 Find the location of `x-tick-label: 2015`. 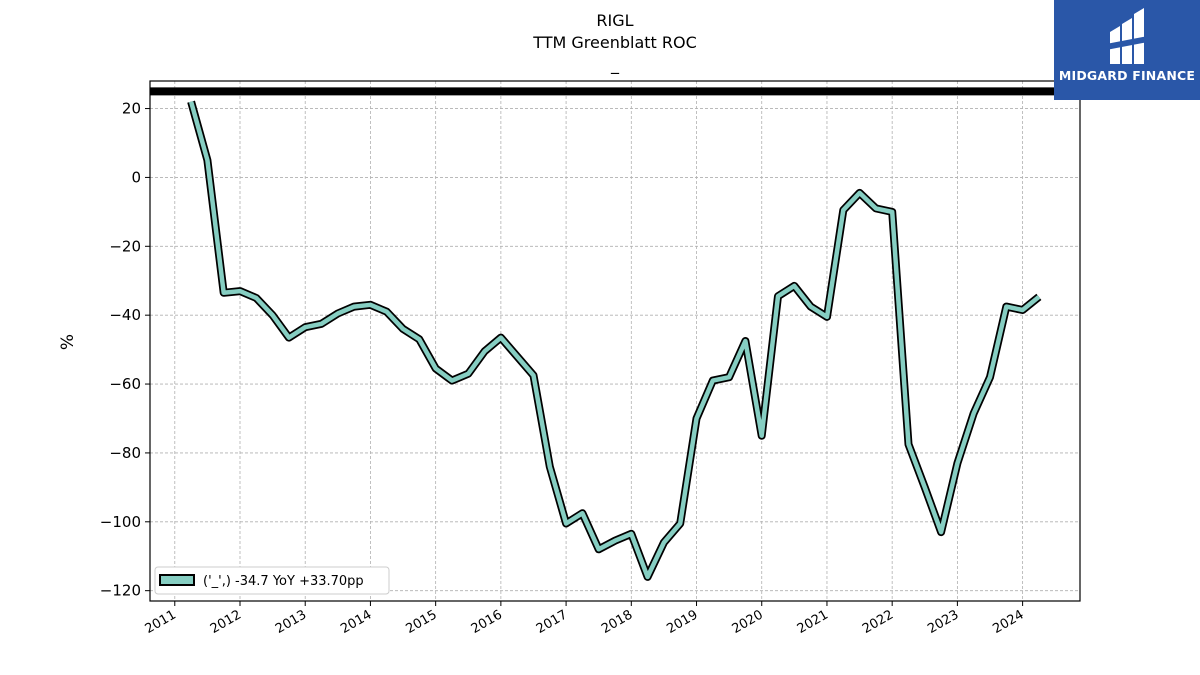

x-tick-label: 2015 is located at coordinates (421, 622).